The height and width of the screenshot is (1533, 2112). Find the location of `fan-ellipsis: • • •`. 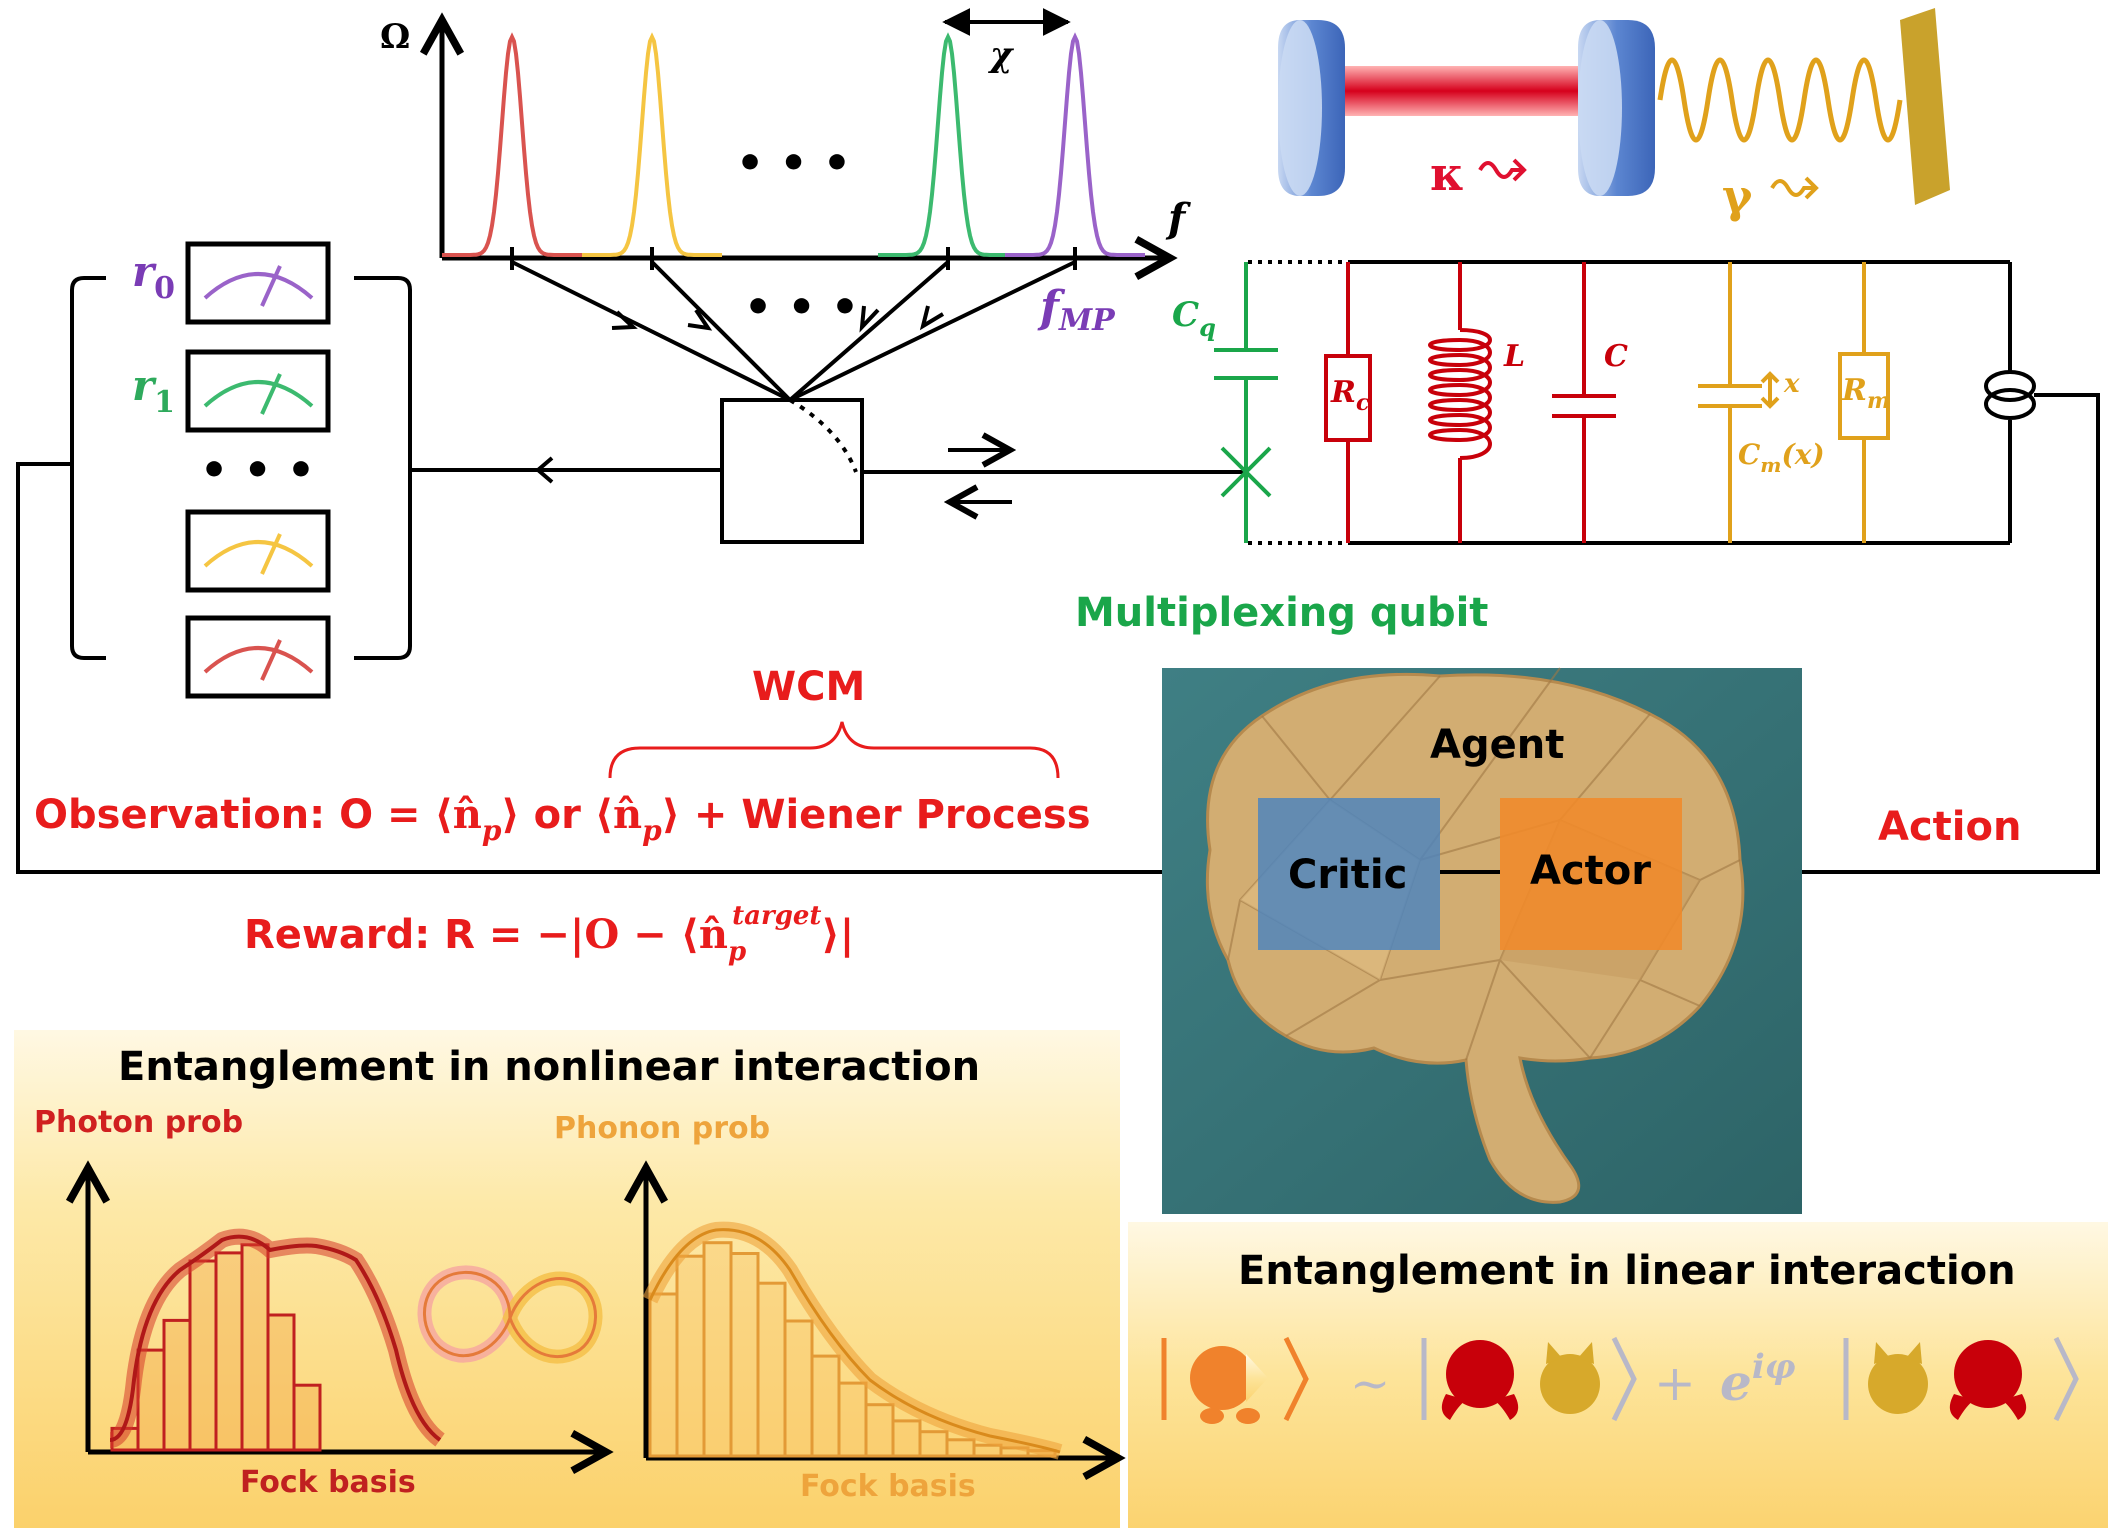

fan-ellipsis: • • • is located at coordinates (801, 307).